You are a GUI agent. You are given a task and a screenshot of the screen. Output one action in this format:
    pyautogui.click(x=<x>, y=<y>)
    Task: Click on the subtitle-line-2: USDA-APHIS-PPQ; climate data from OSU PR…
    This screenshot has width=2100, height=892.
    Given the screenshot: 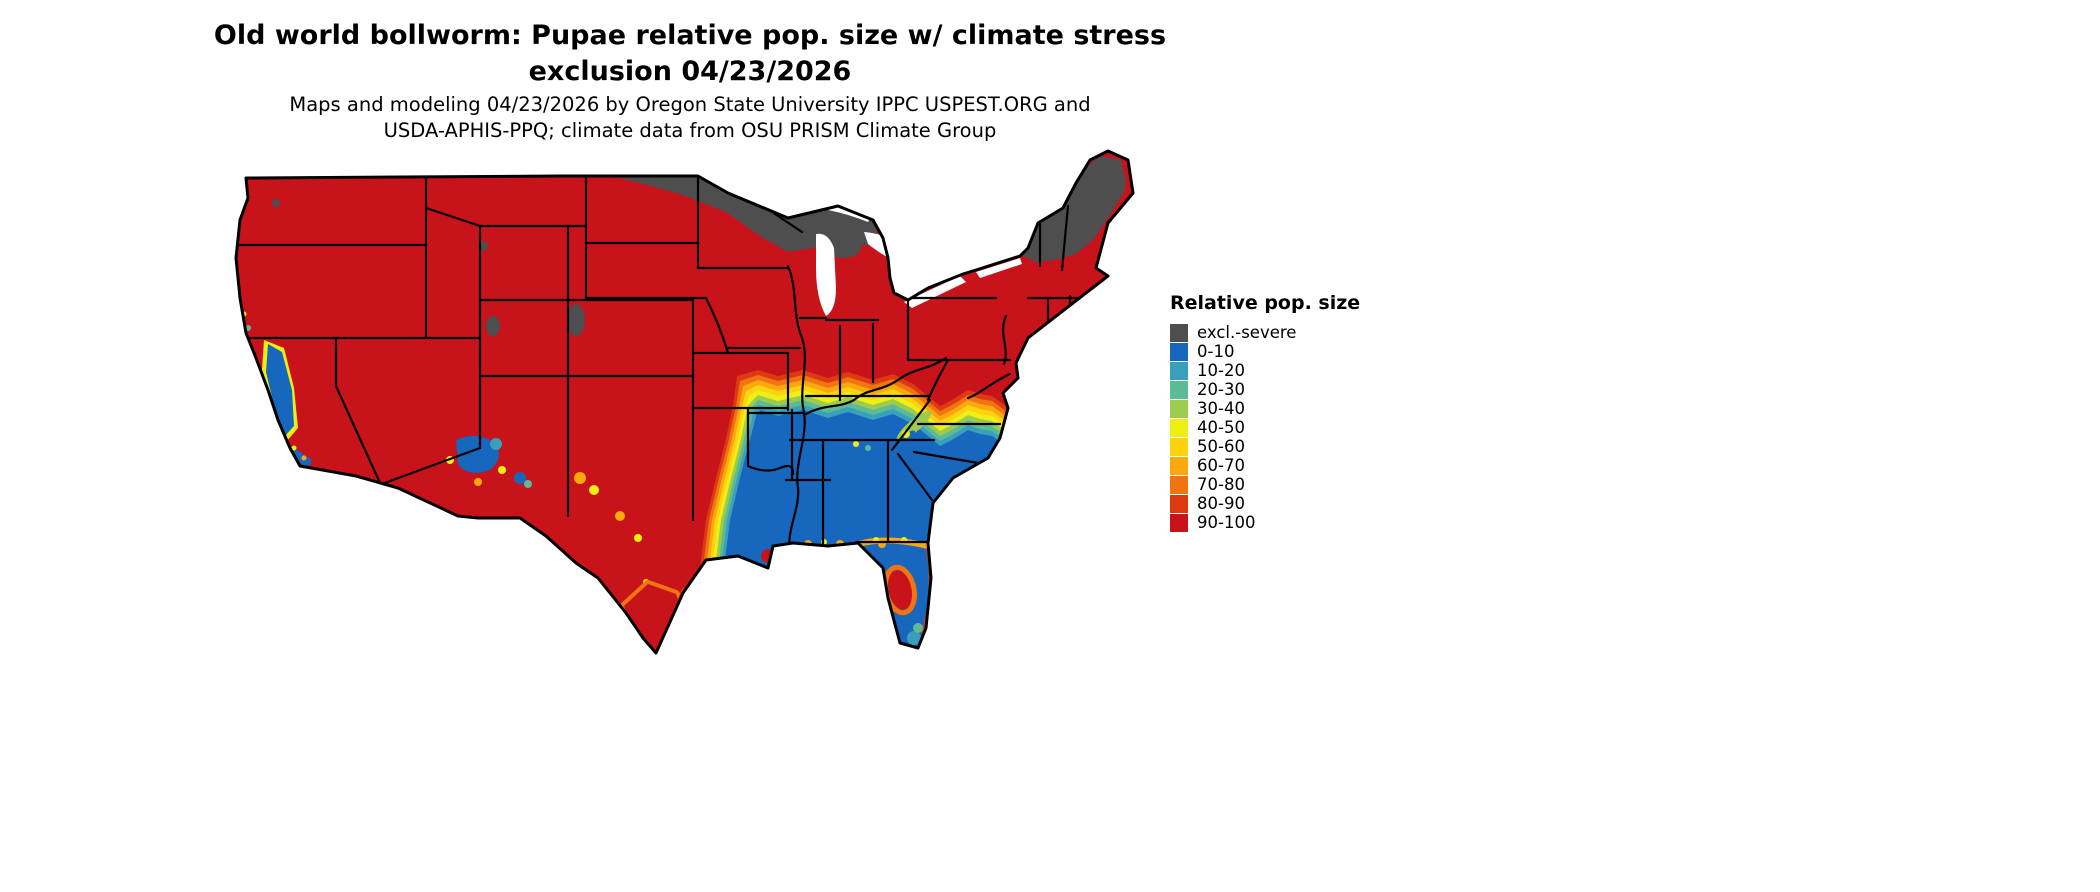 What is the action you would take?
    pyautogui.click(x=690, y=131)
    